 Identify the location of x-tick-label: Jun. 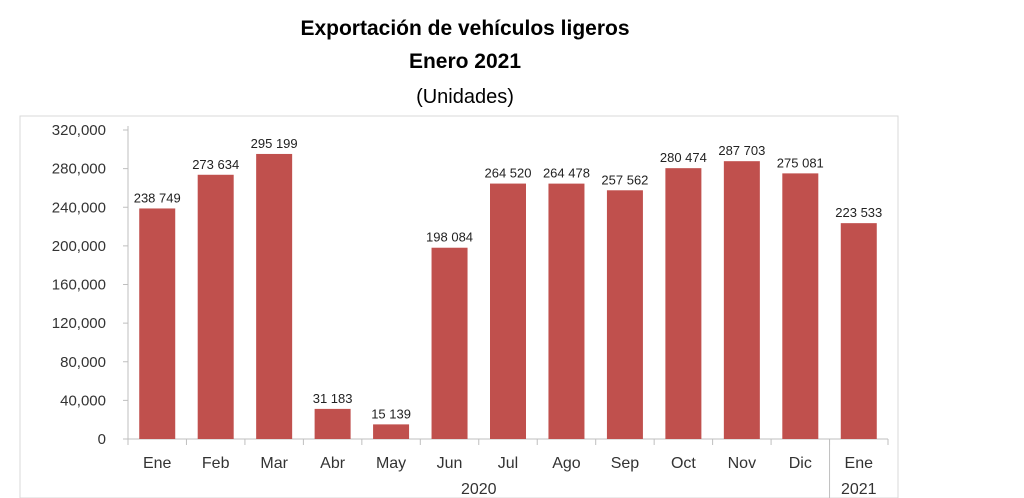
(450, 463).